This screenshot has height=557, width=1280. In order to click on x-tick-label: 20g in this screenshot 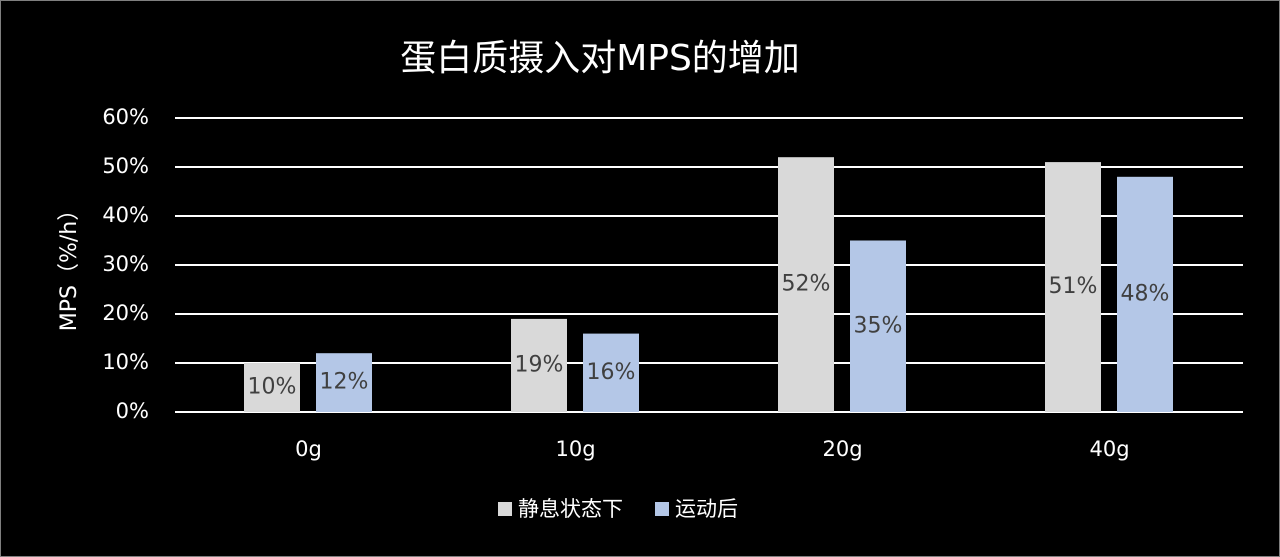, I will do `click(842, 449)`.